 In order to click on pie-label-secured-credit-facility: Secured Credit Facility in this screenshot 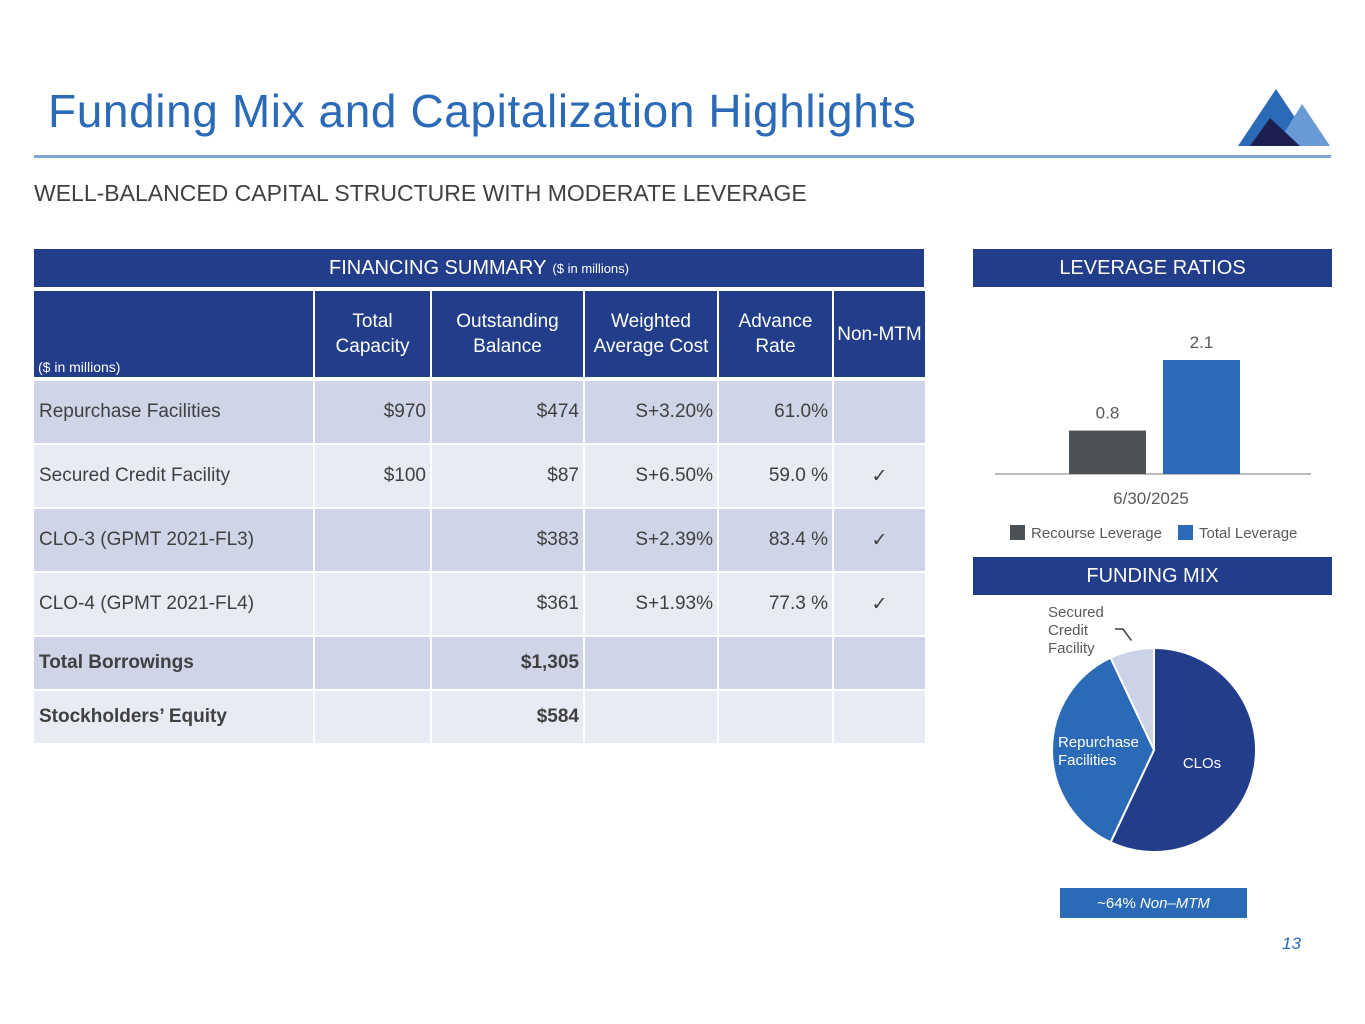, I will do `click(1076, 630)`.